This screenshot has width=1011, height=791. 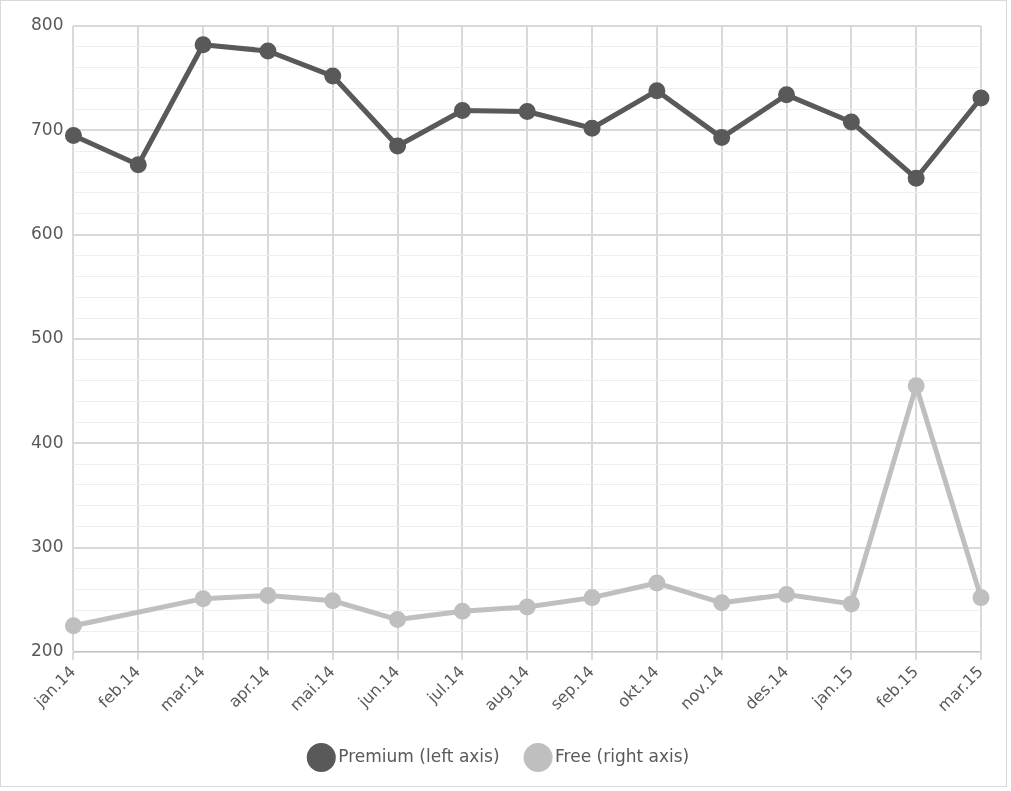 What do you see at coordinates (47, 128) in the screenshot?
I see `y-tick-label: 700` at bounding box center [47, 128].